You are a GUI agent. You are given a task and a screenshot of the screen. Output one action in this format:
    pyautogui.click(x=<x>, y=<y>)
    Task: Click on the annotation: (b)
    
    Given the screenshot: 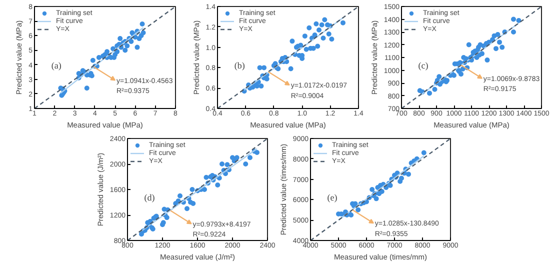 What is the action you would take?
    pyautogui.click(x=239, y=65)
    